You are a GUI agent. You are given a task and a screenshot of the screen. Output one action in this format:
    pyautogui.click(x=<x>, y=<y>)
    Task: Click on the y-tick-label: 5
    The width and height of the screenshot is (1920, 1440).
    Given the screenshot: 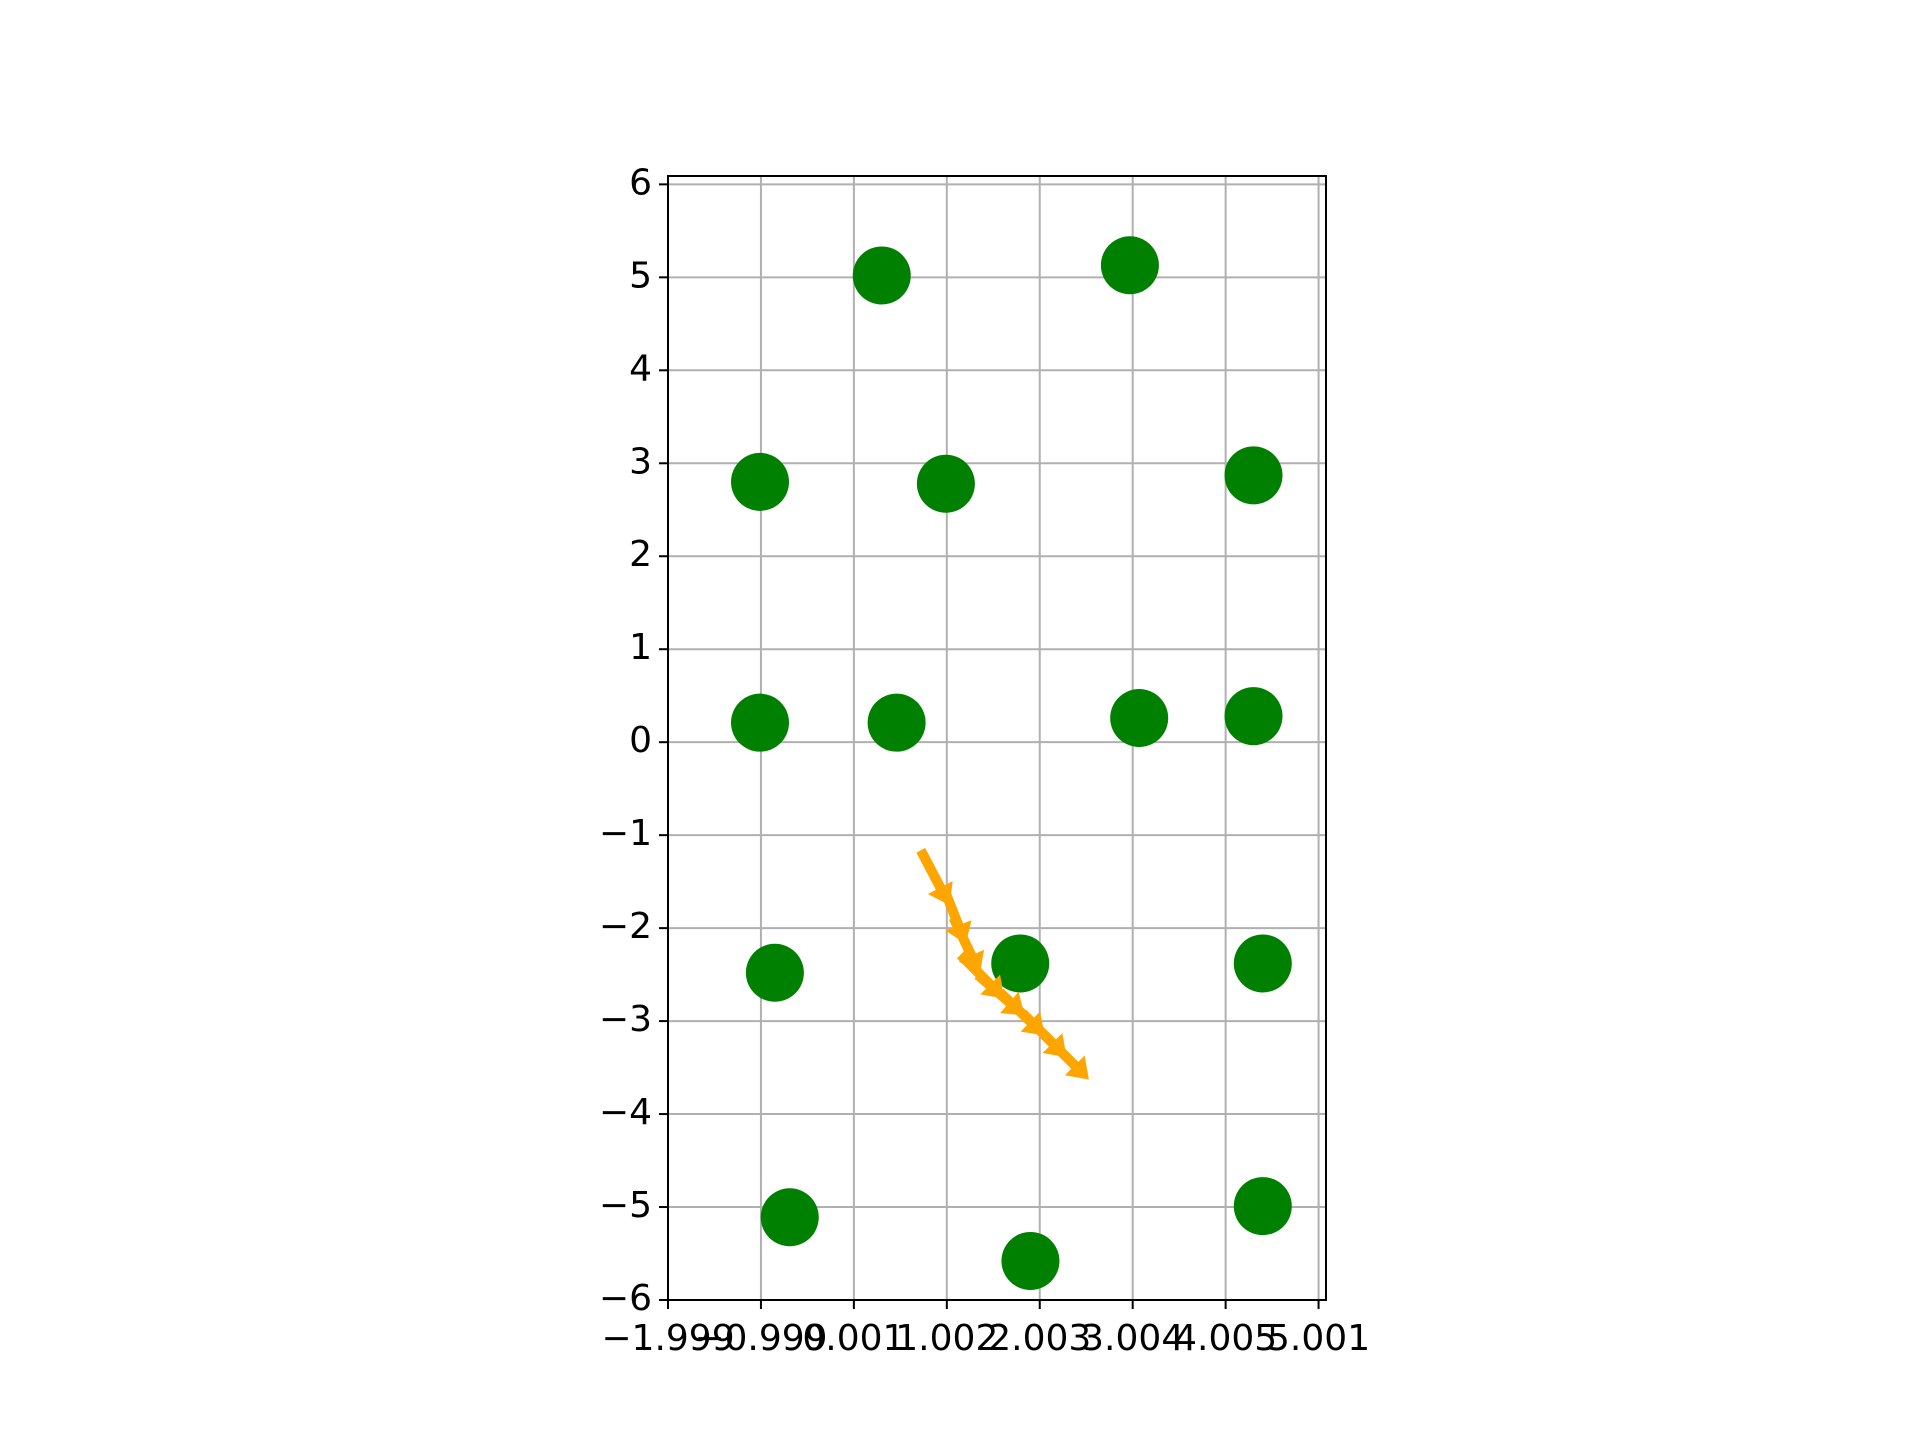 What is the action you would take?
    pyautogui.click(x=640, y=275)
    